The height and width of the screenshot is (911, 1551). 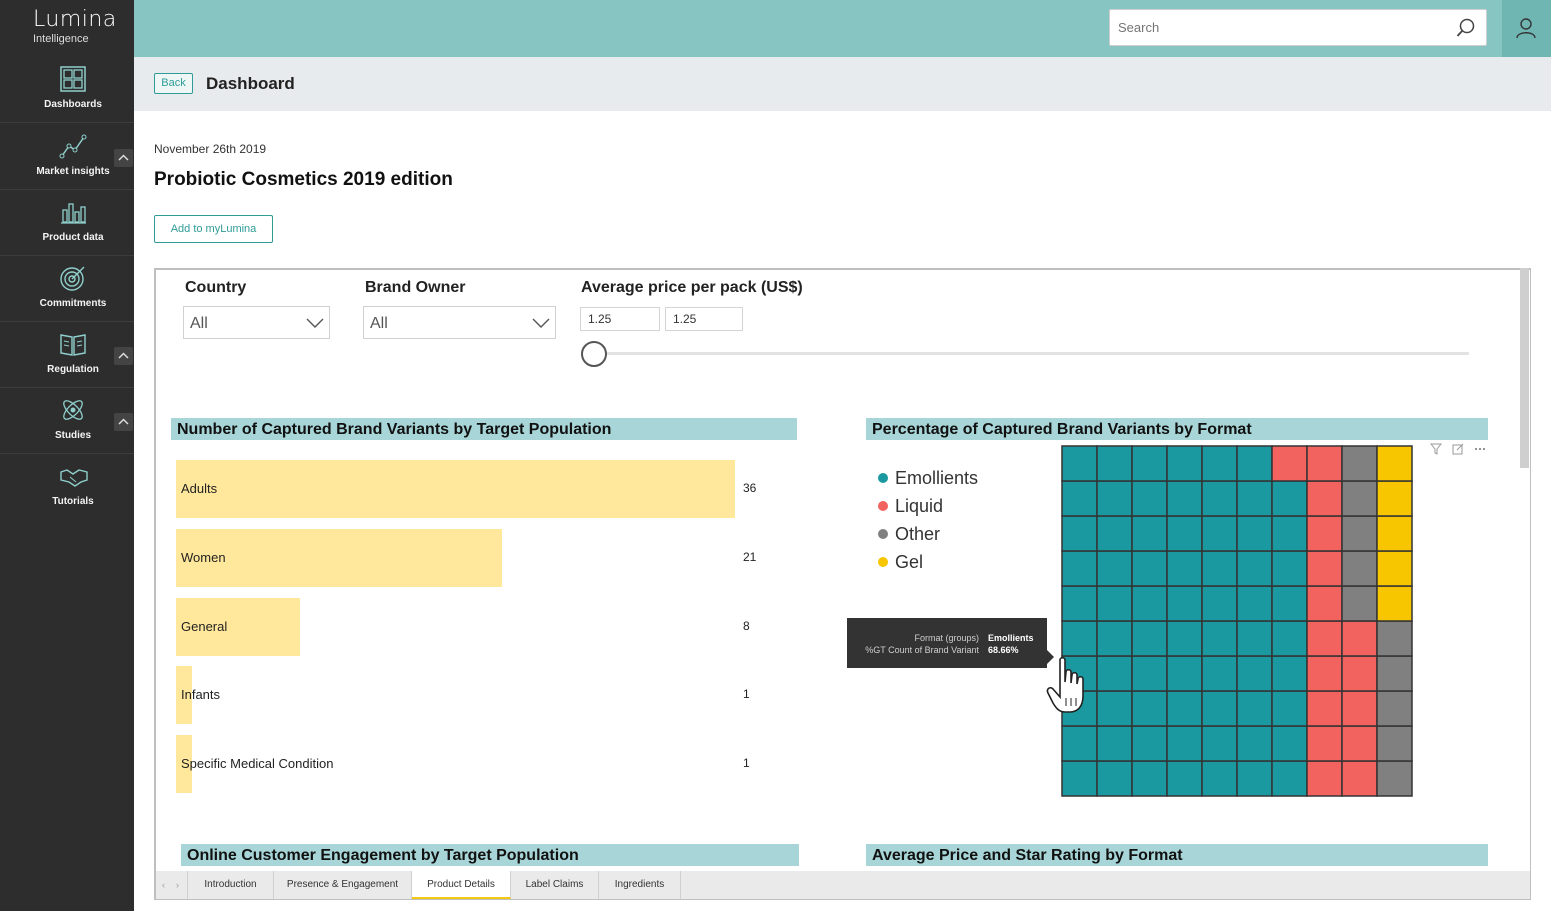 I want to click on search-input, so click(x=1280, y=27).